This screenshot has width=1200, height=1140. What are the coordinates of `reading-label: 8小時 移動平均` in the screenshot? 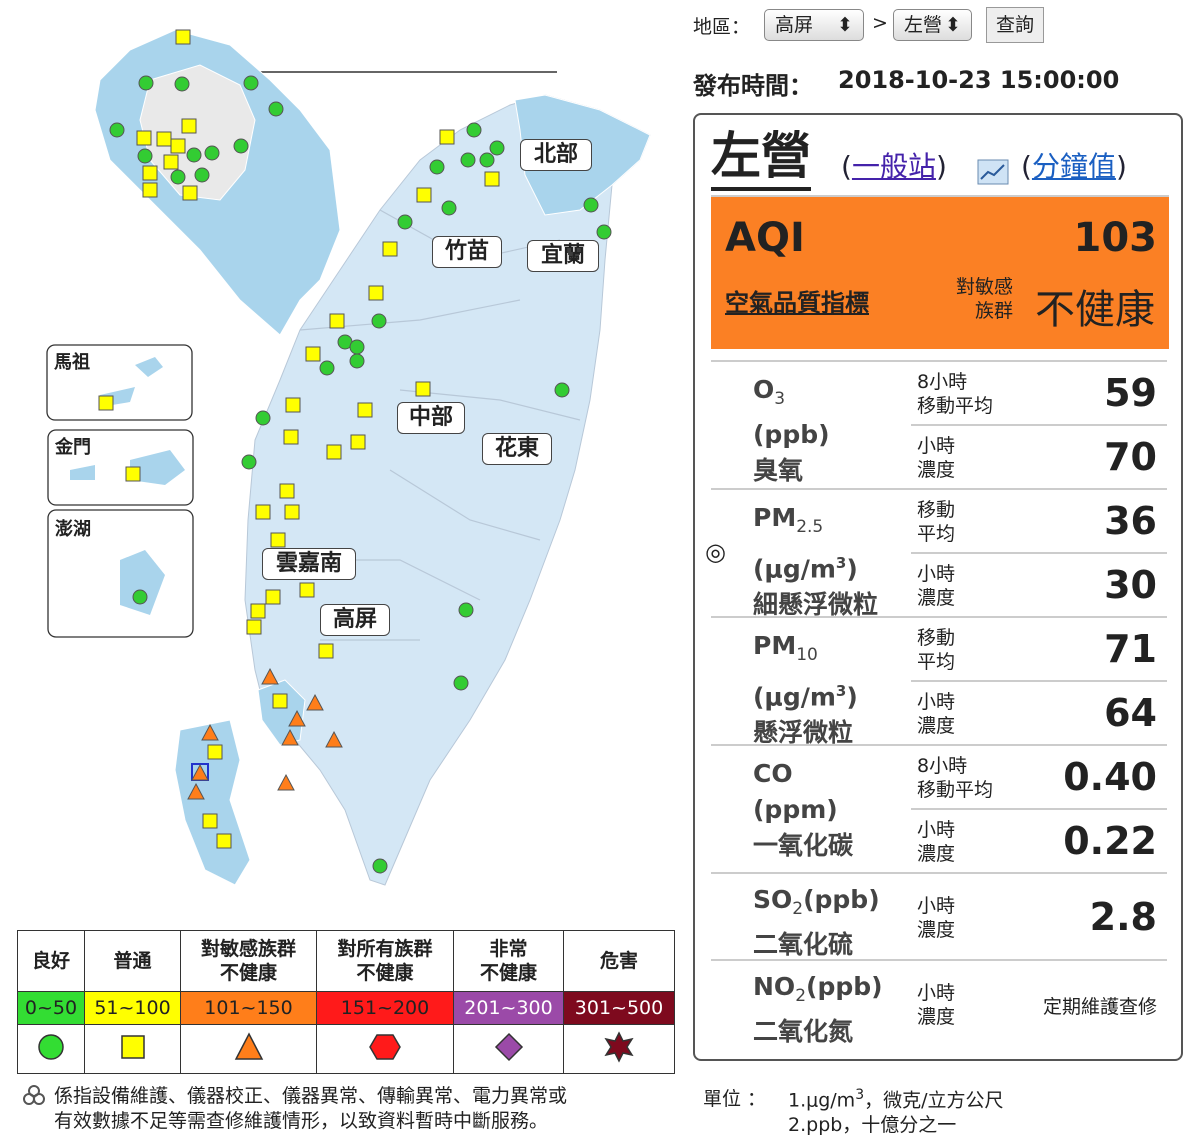 It's located at (955, 394).